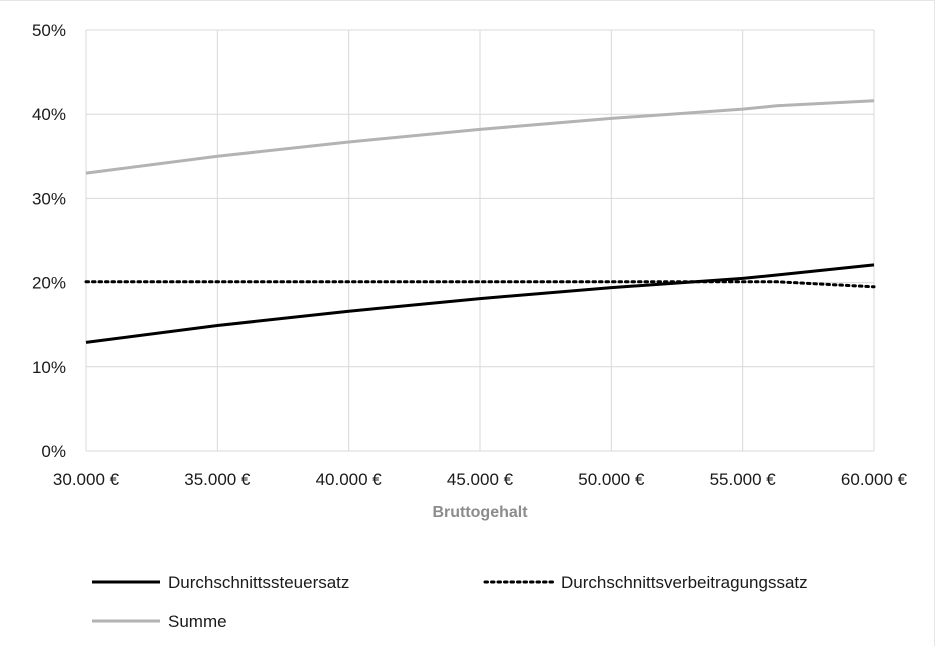 The height and width of the screenshot is (651, 936). Describe the element at coordinates (480, 512) in the screenshot. I see `x-axis-title: Bruttogehalt` at that location.